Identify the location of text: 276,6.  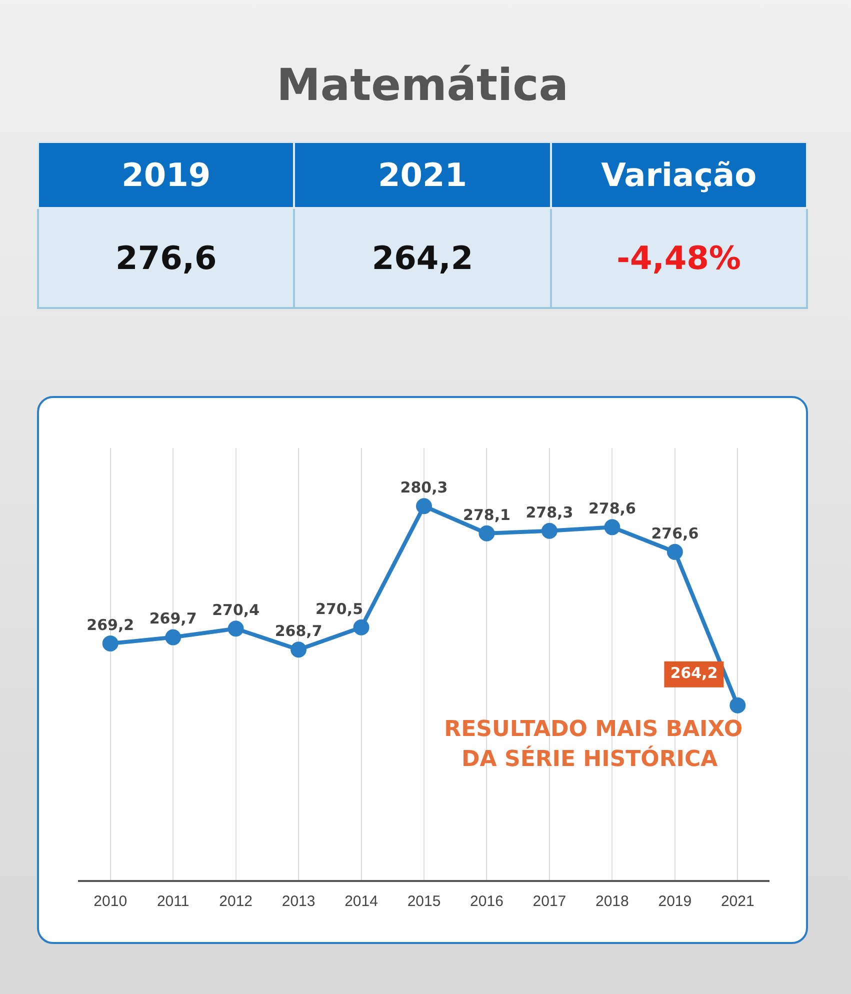
(166, 258).